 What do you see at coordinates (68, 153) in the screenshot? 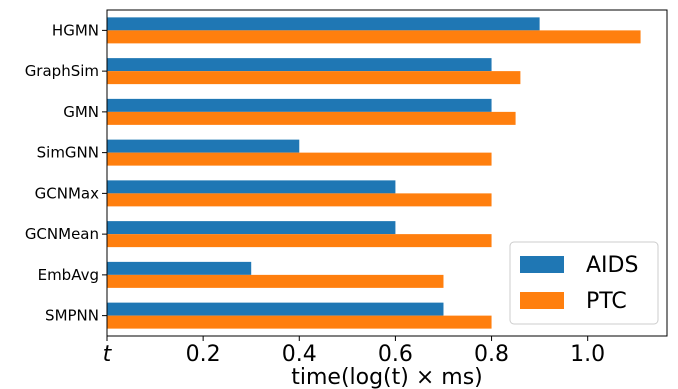
I see `y-tick-label: SimGNN` at bounding box center [68, 153].